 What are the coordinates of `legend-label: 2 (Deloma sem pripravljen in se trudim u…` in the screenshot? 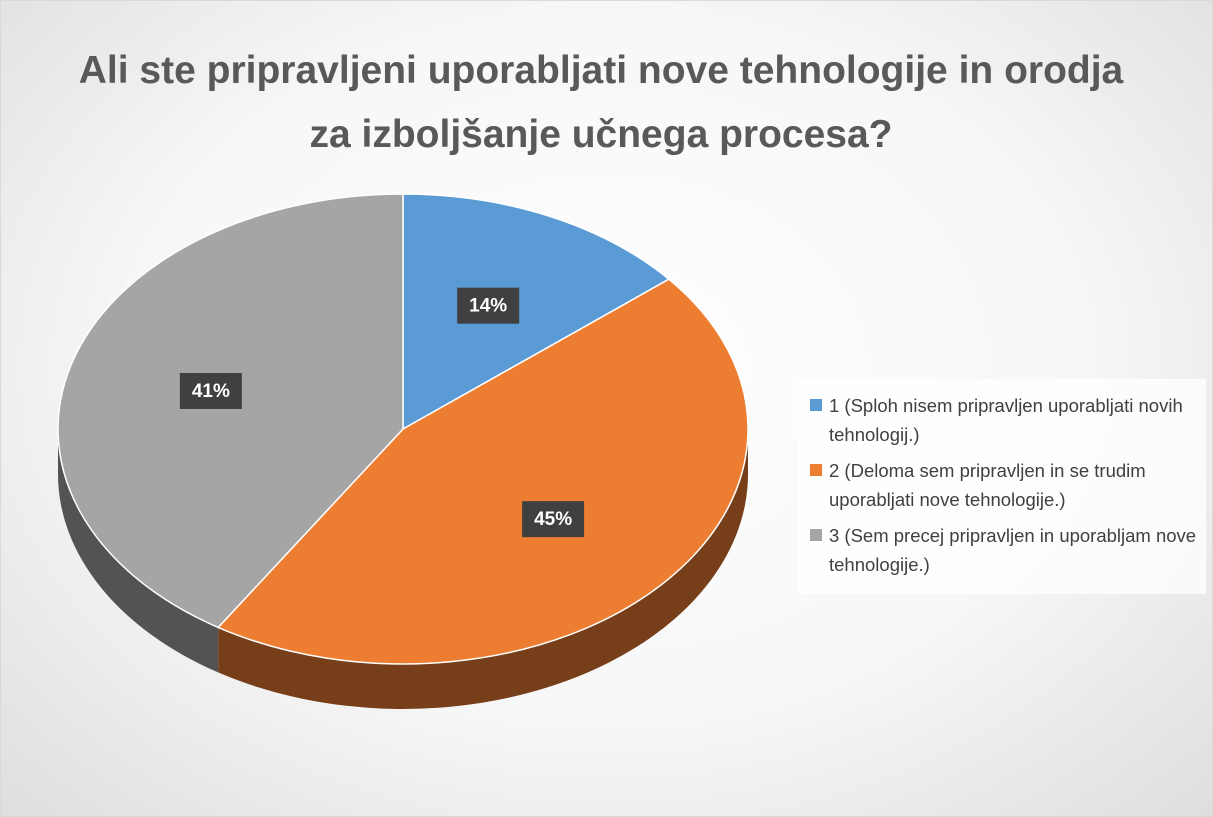 It's located at (987, 485).